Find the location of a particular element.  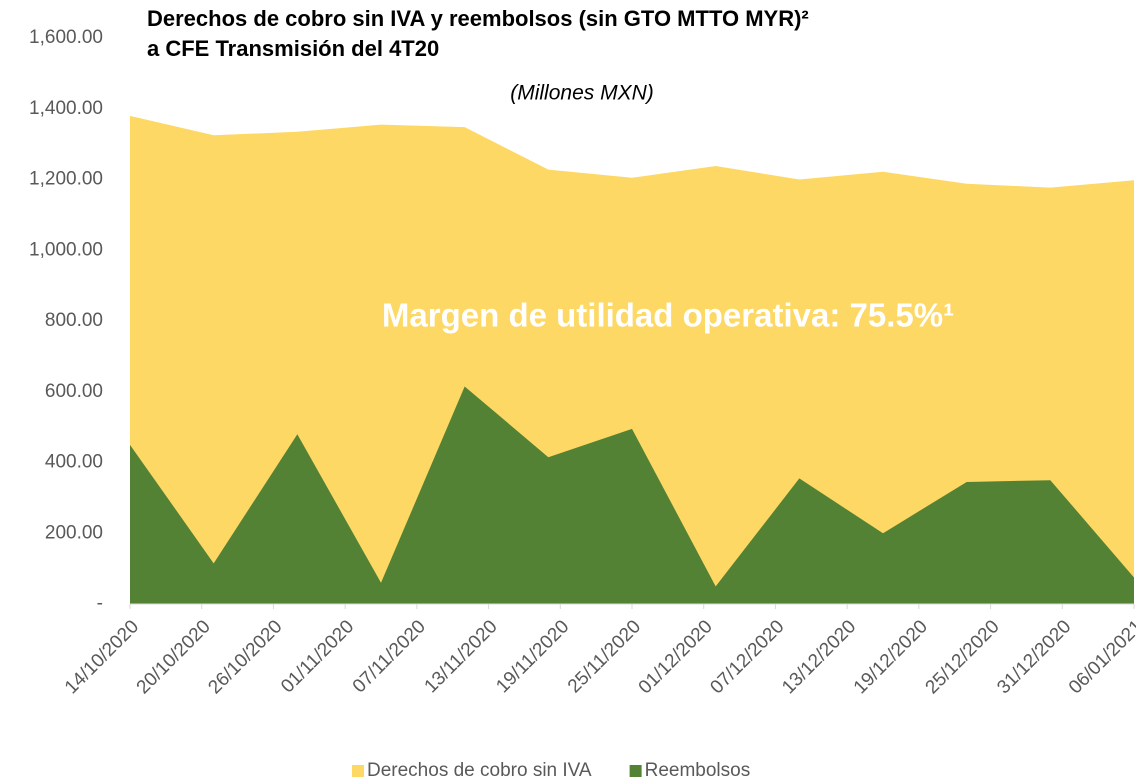

chart-subtitle: (Millones MXN) is located at coordinates (582, 93).